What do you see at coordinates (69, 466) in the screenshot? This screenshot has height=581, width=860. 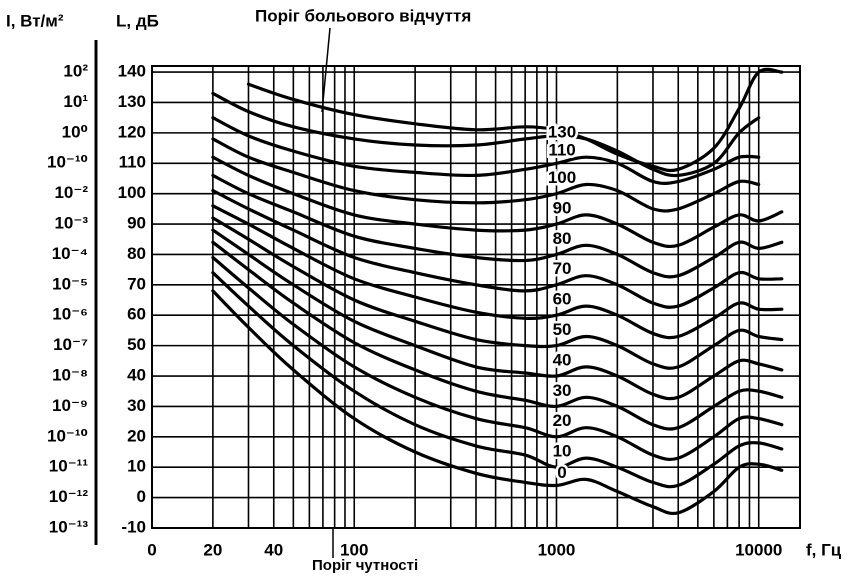 I see `y2-tick-label: 10⁻¹¹` at bounding box center [69, 466].